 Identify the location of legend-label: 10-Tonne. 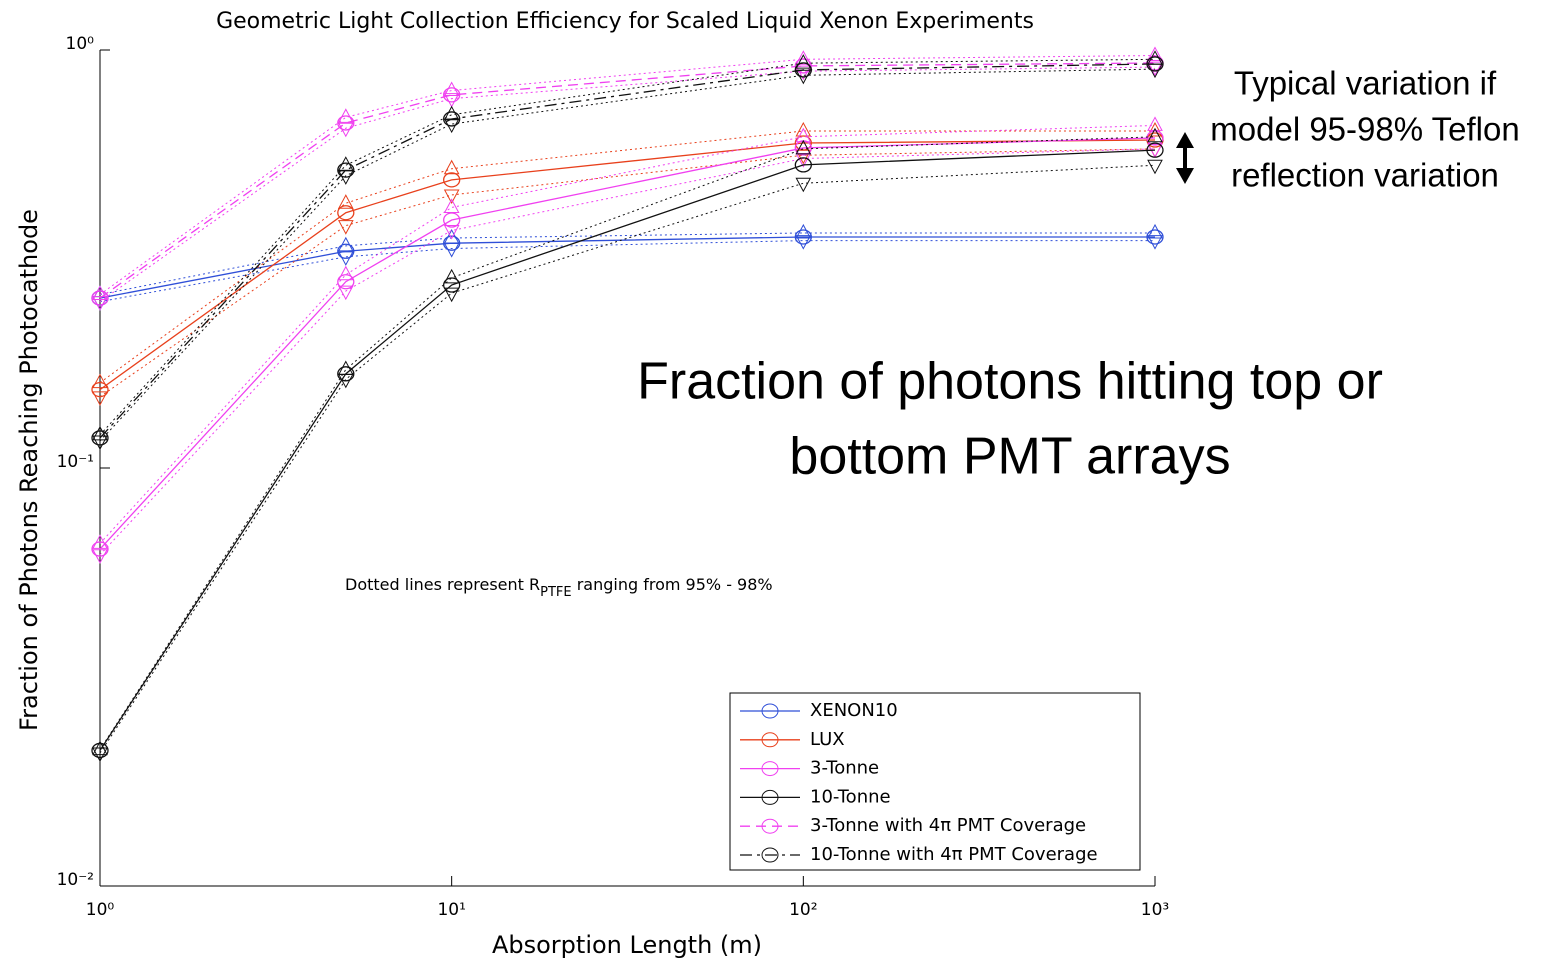
(850, 796).